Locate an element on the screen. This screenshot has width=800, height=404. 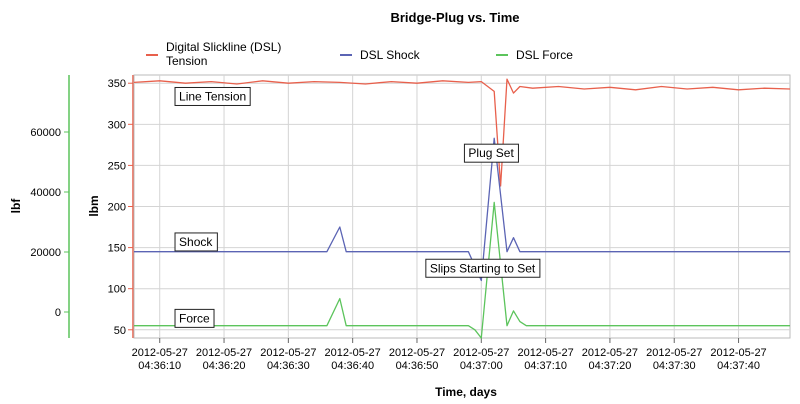
x-tick-label: 2012-05-27 04:37:20 is located at coordinates (610, 359).